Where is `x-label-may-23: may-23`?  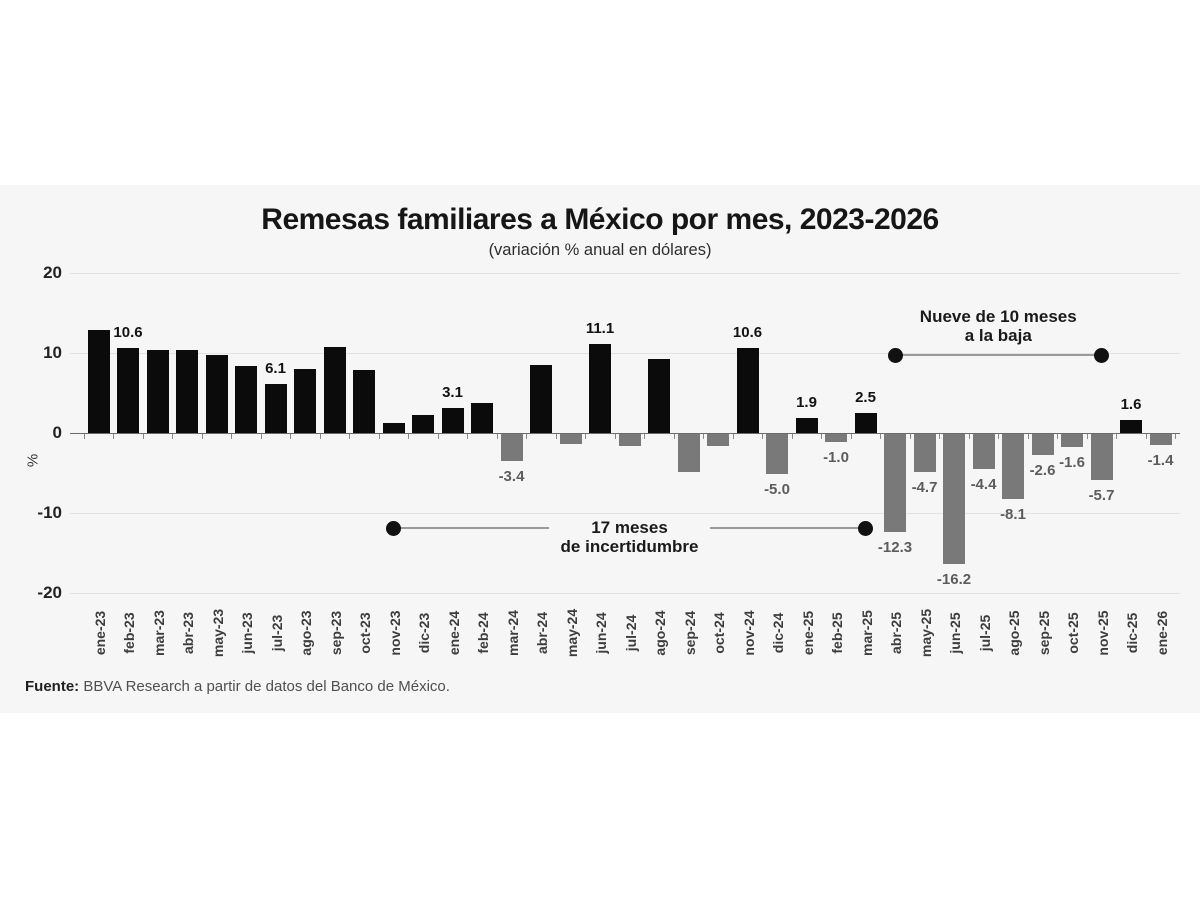 x-label-may-23: may-23 is located at coordinates (217, 633).